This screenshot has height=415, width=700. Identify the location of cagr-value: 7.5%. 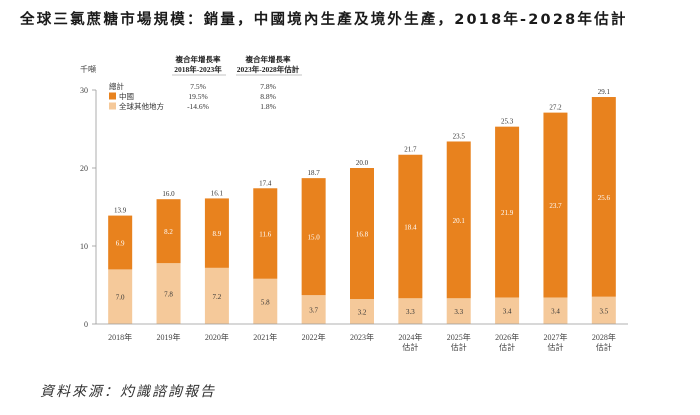
(198, 86).